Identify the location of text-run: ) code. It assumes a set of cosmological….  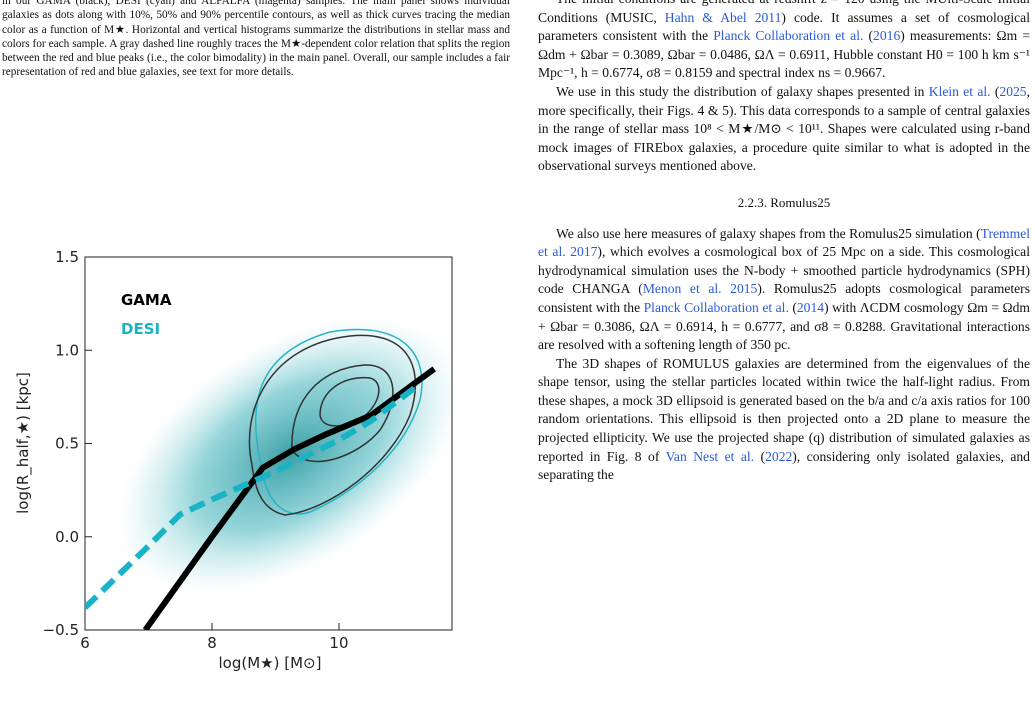
(784, 26).